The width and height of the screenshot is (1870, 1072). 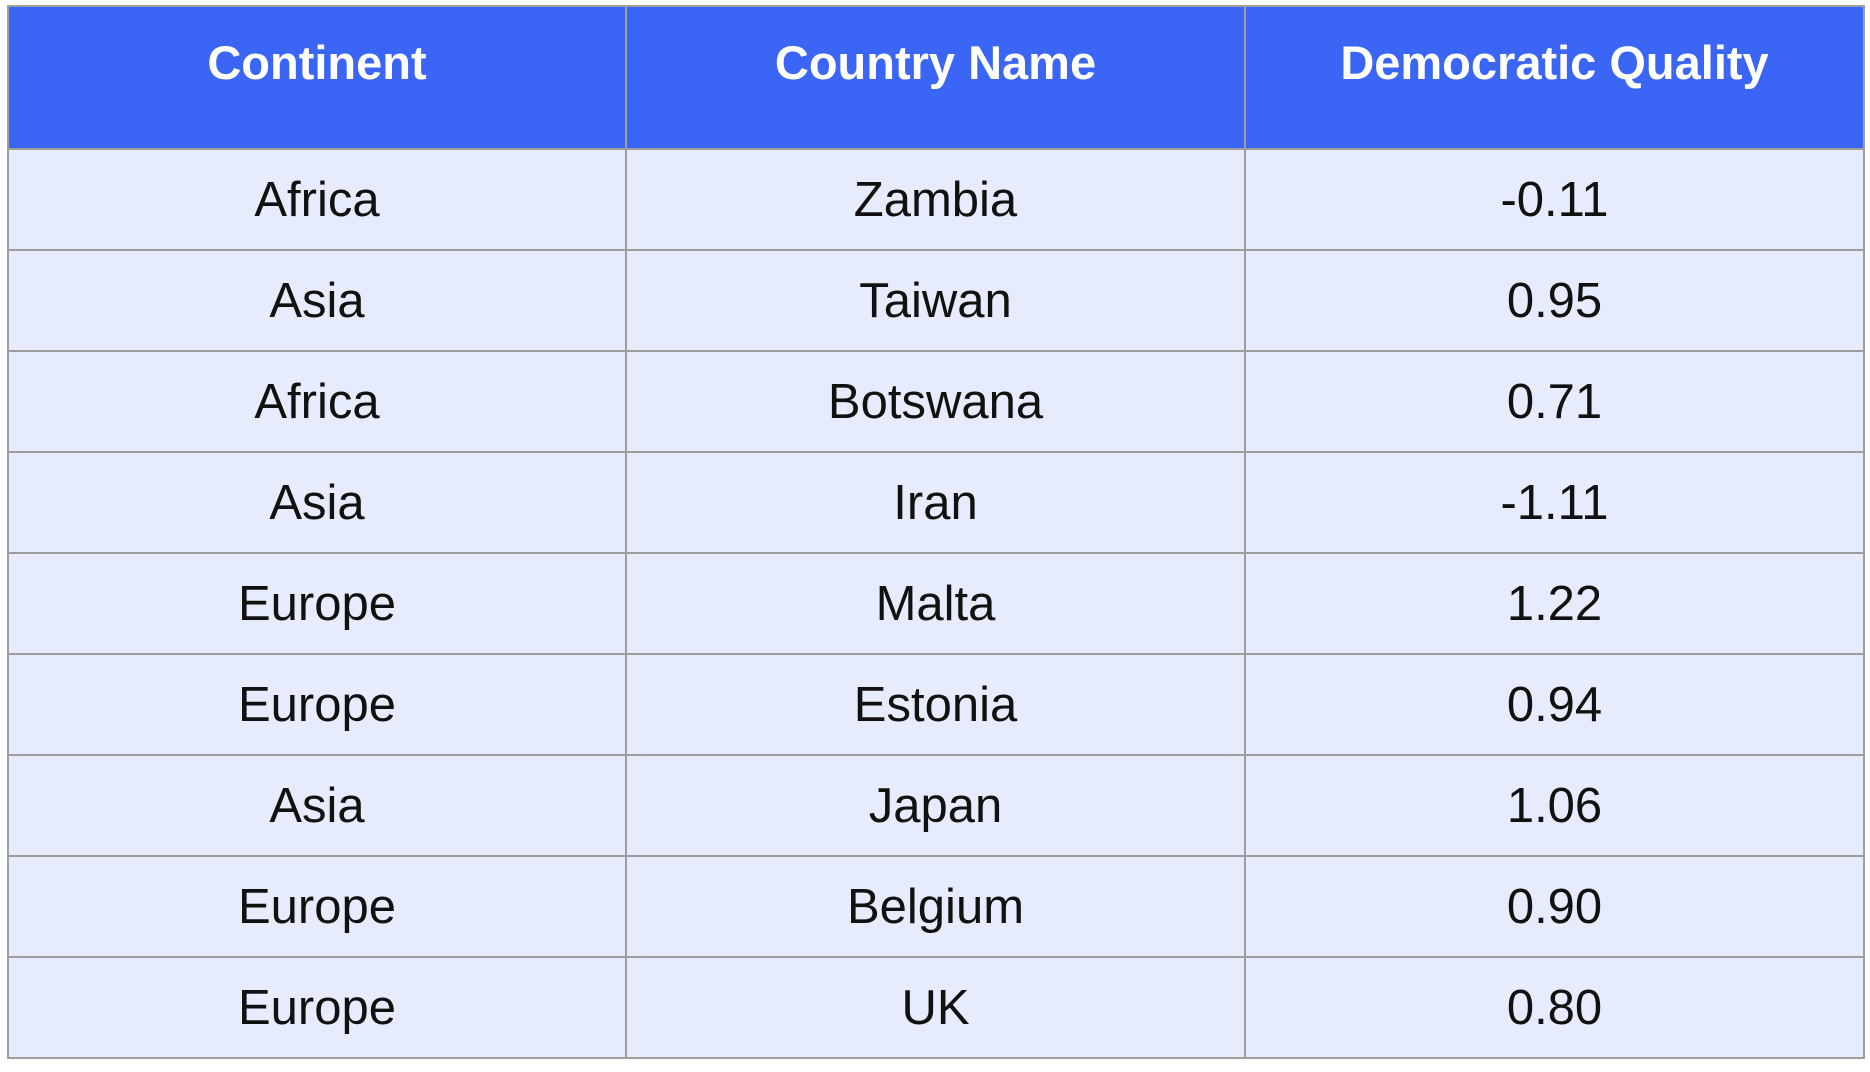 What do you see at coordinates (1554, 199) in the screenshot?
I see `democratic-quality-cell: -0.11` at bounding box center [1554, 199].